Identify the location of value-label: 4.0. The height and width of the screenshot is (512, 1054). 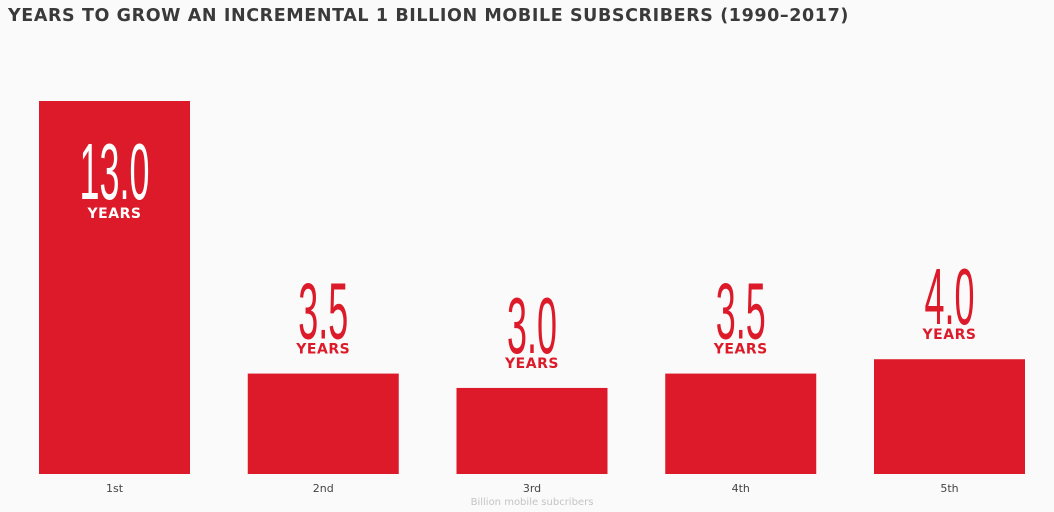
(950, 297).